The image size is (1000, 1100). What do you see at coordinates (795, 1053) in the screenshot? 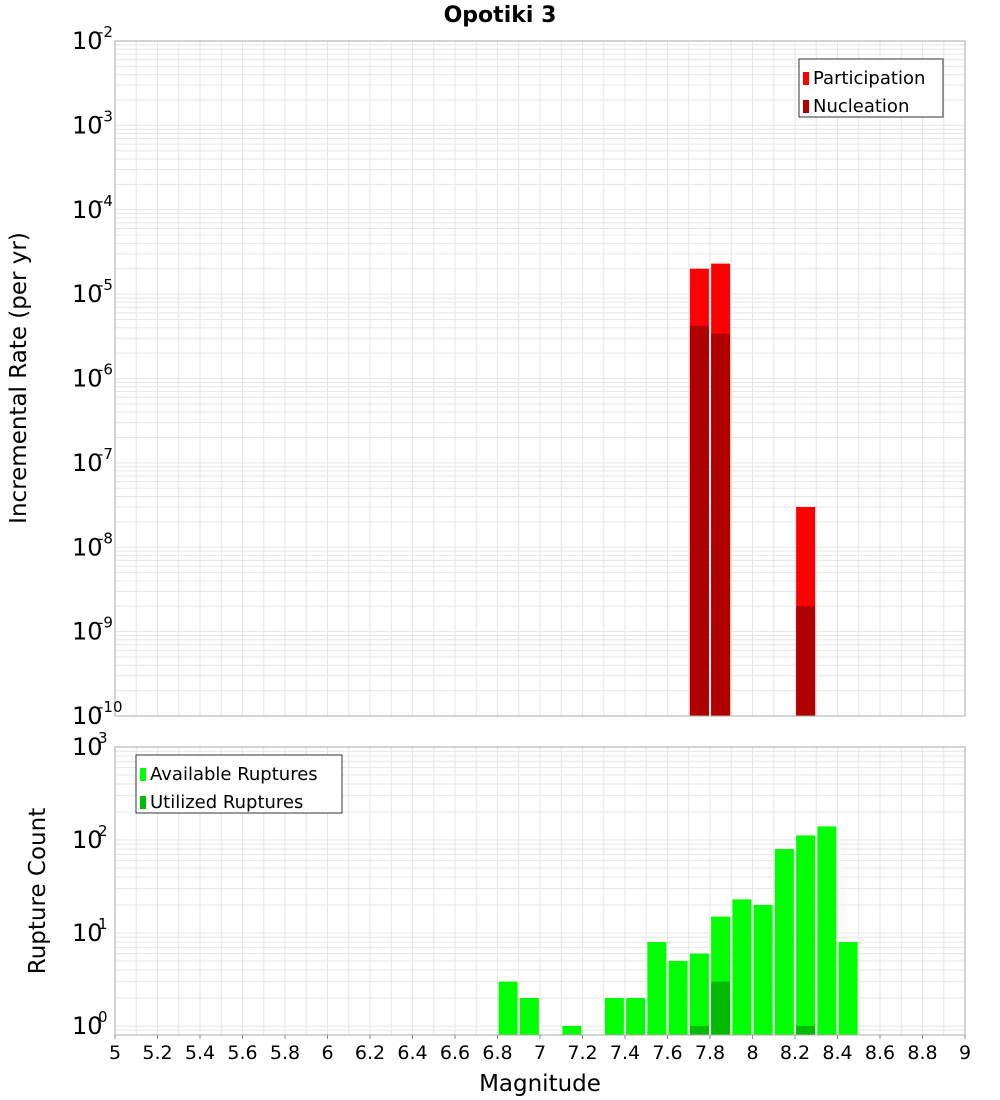
I see `x-tick-label: 8.2` at bounding box center [795, 1053].